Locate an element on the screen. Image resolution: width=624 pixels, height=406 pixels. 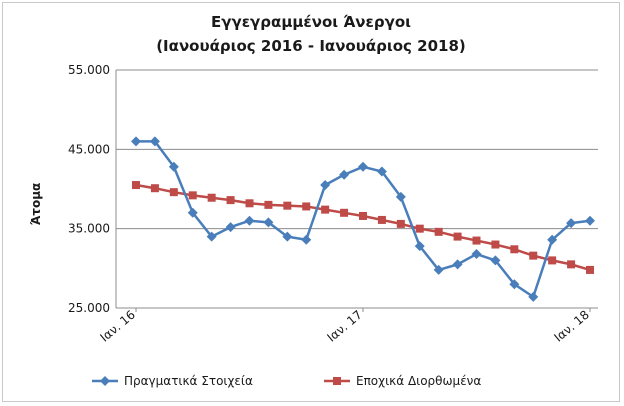
legend-item: Πραγματικά Στοιχεία is located at coordinates (172, 381).